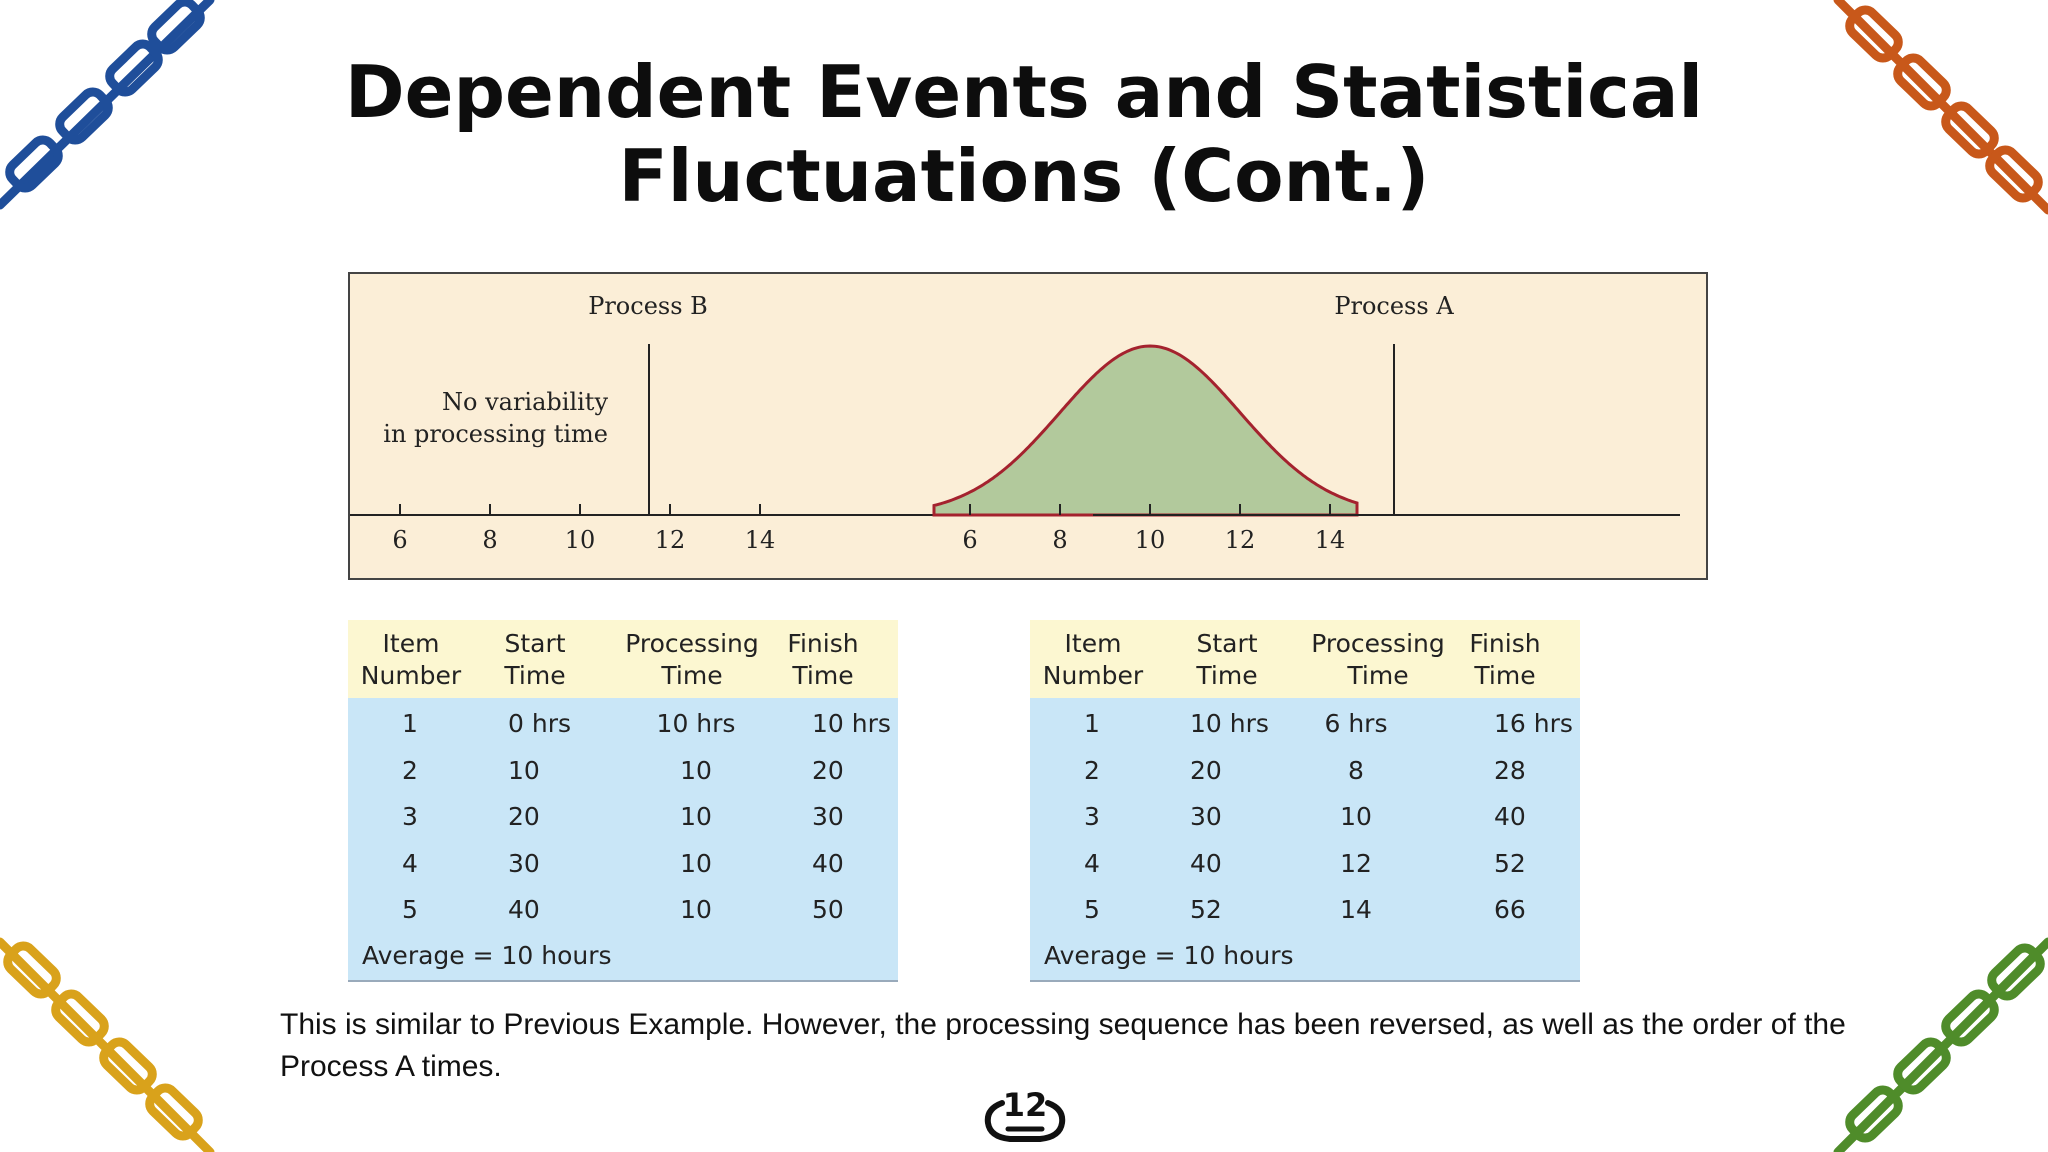  Describe the element at coordinates (107, 105) in the screenshot. I see `chain-decoration-top-left` at that location.